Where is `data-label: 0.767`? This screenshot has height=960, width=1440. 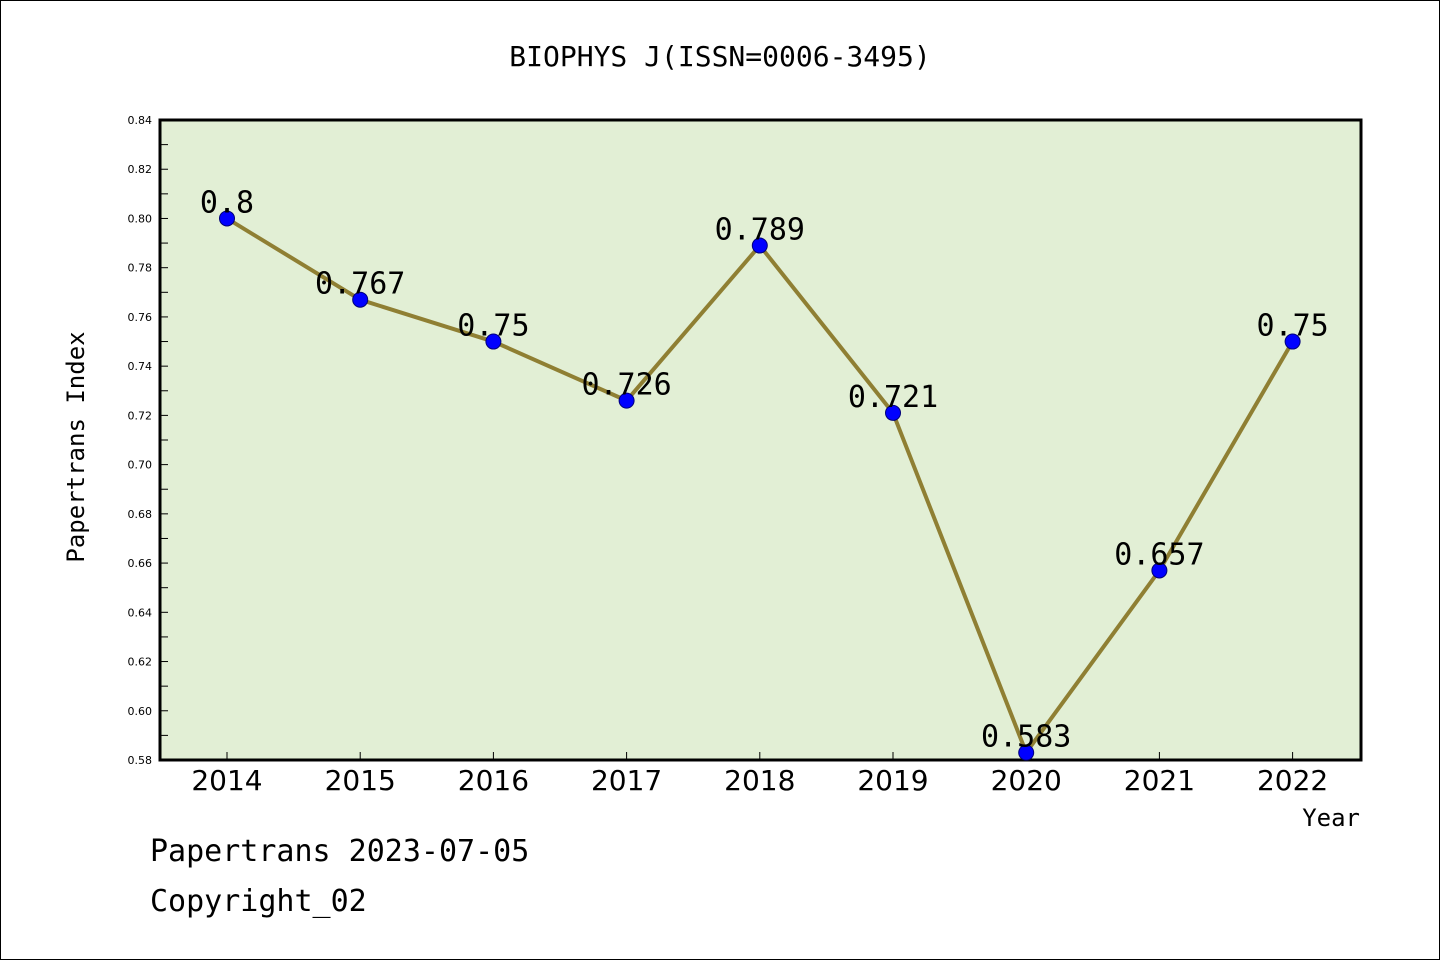 data-label: 0.767 is located at coordinates (360, 284).